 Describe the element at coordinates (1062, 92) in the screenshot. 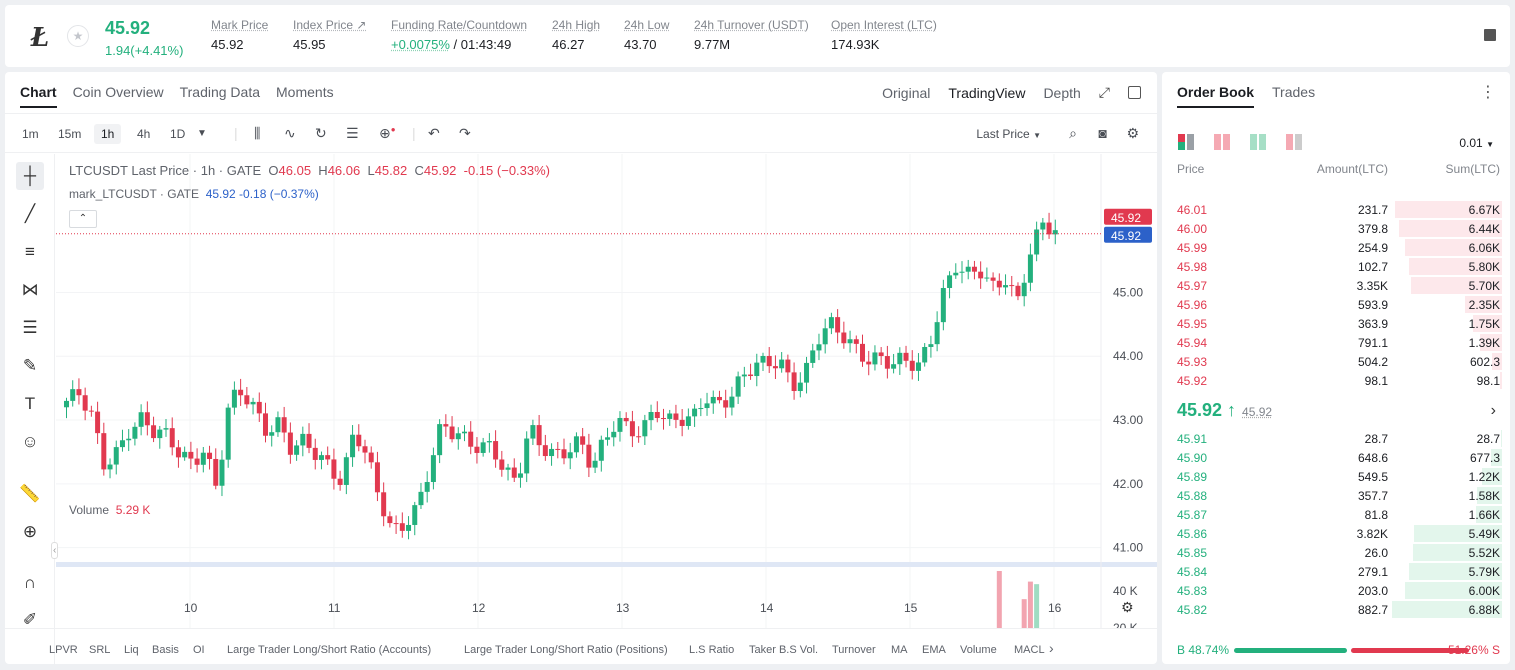

I see `tab-depth: Depth` at that location.